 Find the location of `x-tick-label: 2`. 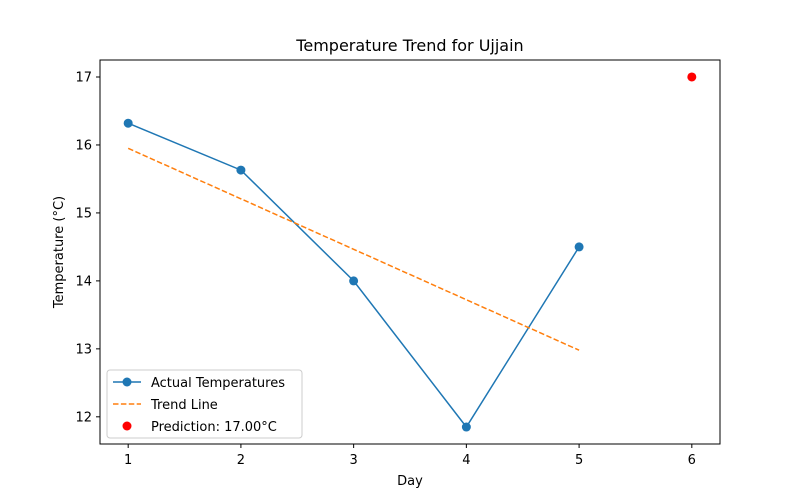

x-tick-label: 2 is located at coordinates (241, 460).